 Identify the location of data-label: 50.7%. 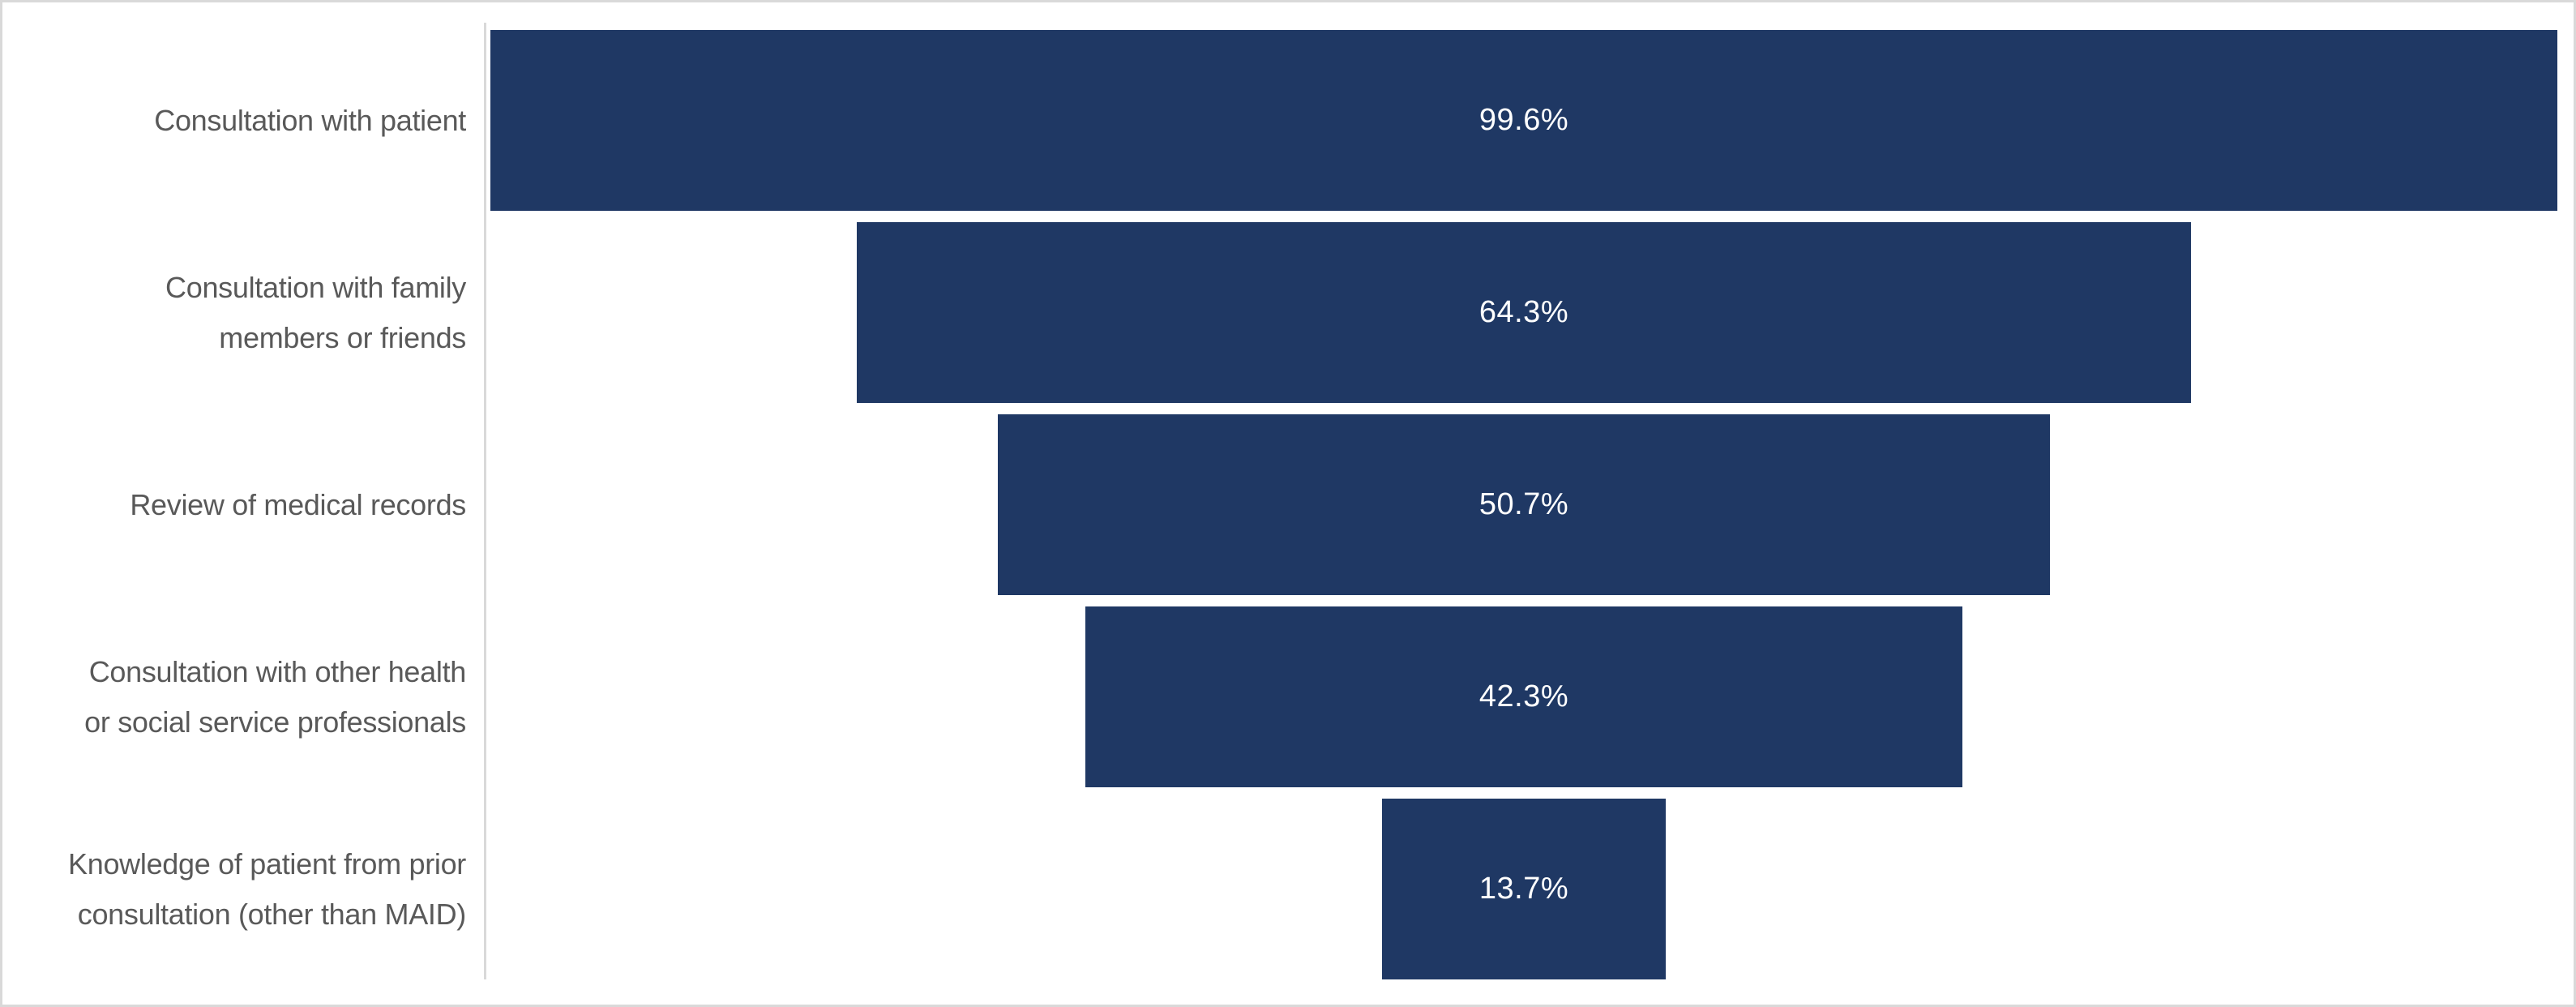
(1523, 504).